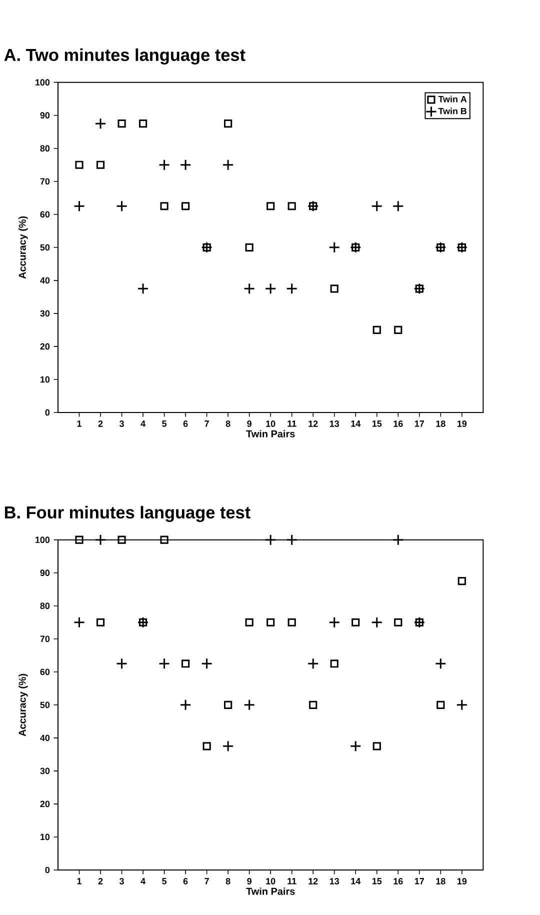  I want to click on legend-label: Twin A, so click(452, 99).